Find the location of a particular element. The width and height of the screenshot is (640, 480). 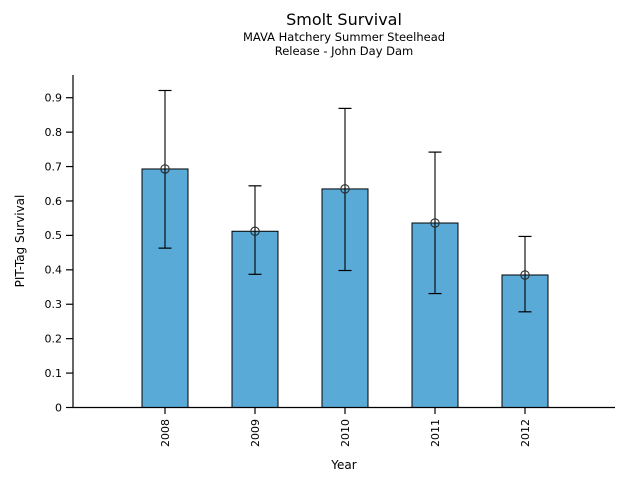

y-tick-label-0.3: 0.3 is located at coordinates (54, 304).